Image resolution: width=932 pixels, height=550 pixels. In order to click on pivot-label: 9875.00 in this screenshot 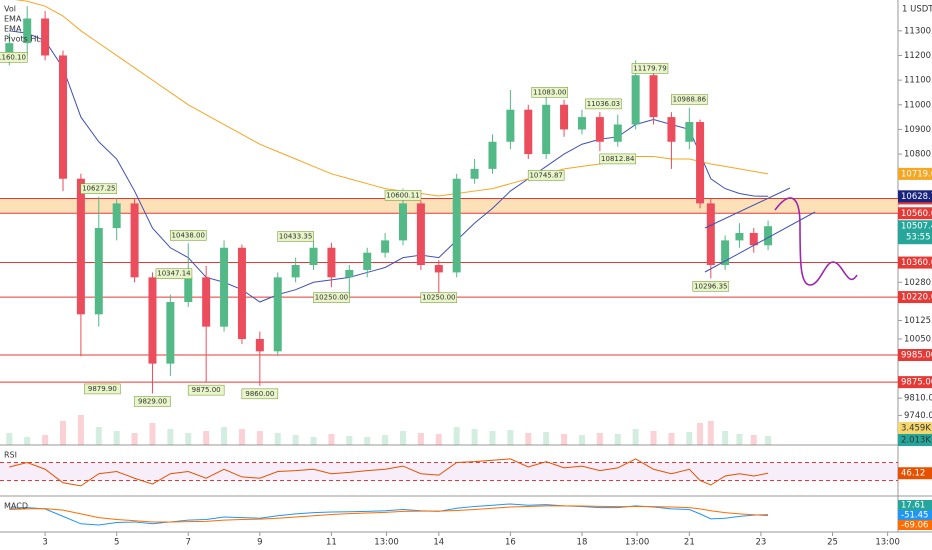, I will do `click(206, 390)`.